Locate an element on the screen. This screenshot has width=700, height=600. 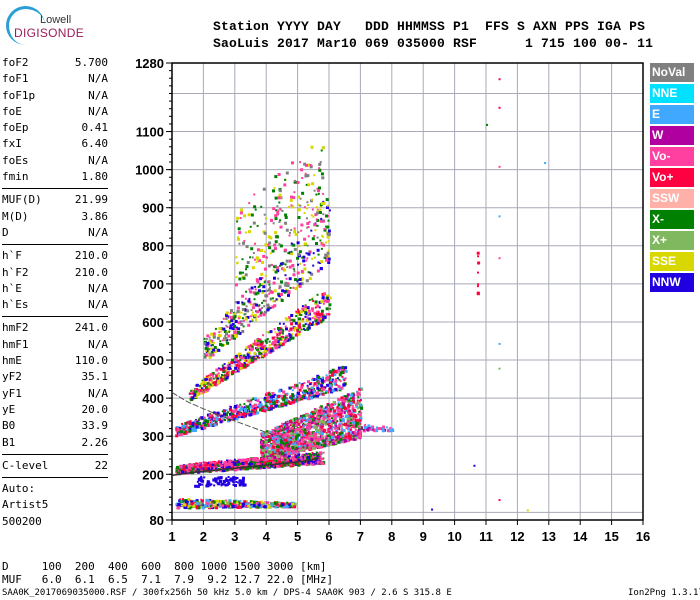
y-tick-label: 700 is located at coordinates (153, 284).